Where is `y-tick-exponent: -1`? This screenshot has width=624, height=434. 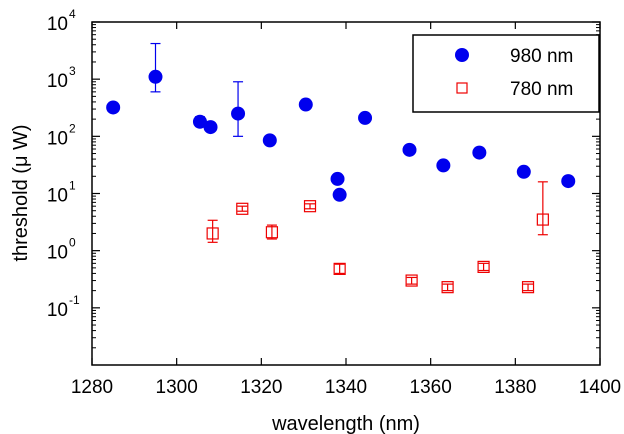
y-tick-exponent: -1 is located at coordinates (74, 300).